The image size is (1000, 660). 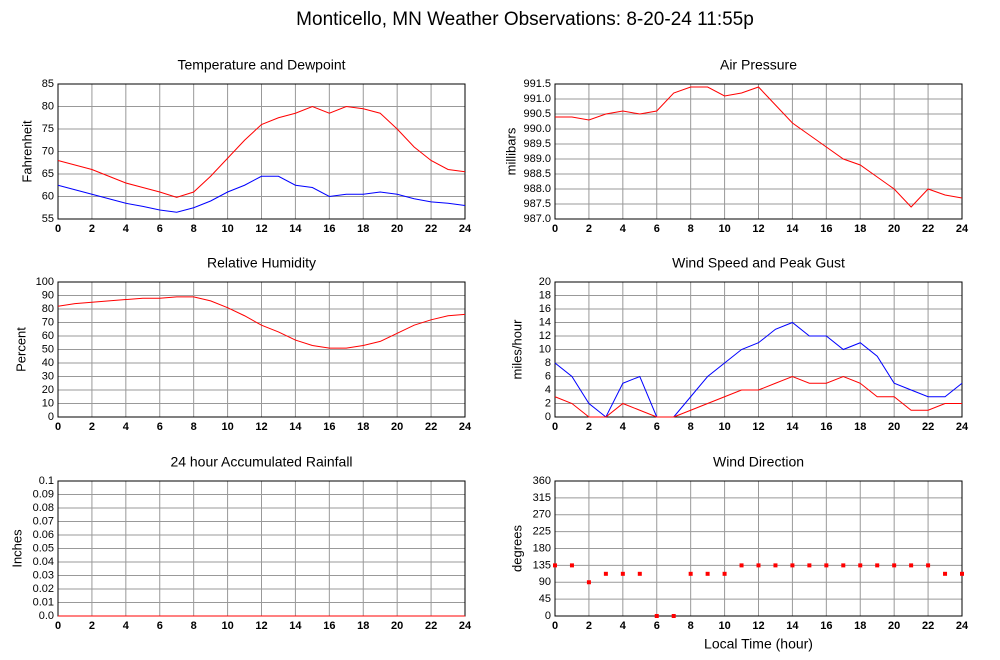 What do you see at coordinates (545, 336) in the screenshot?
I see `y-tick-label: 12` at bounding box center [545, 336].